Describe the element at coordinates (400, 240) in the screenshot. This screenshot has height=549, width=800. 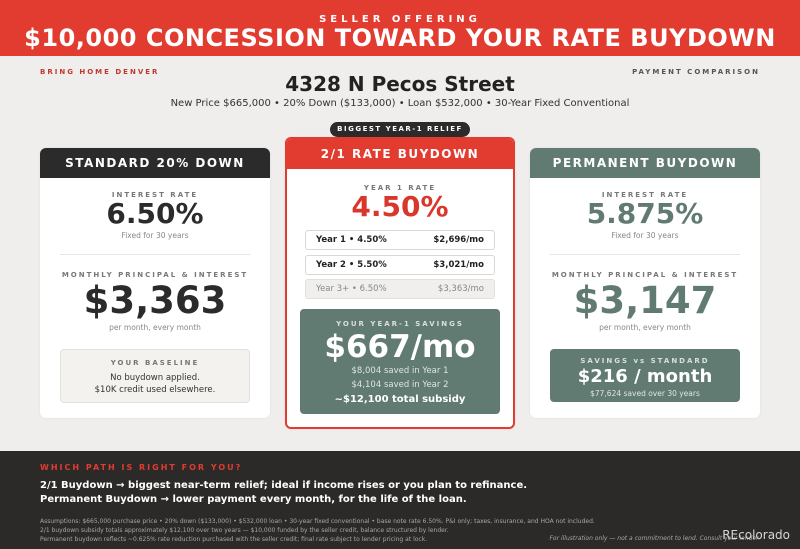
I see `year-row: Year 1 • 4.50% $2,696/mo` at that location.